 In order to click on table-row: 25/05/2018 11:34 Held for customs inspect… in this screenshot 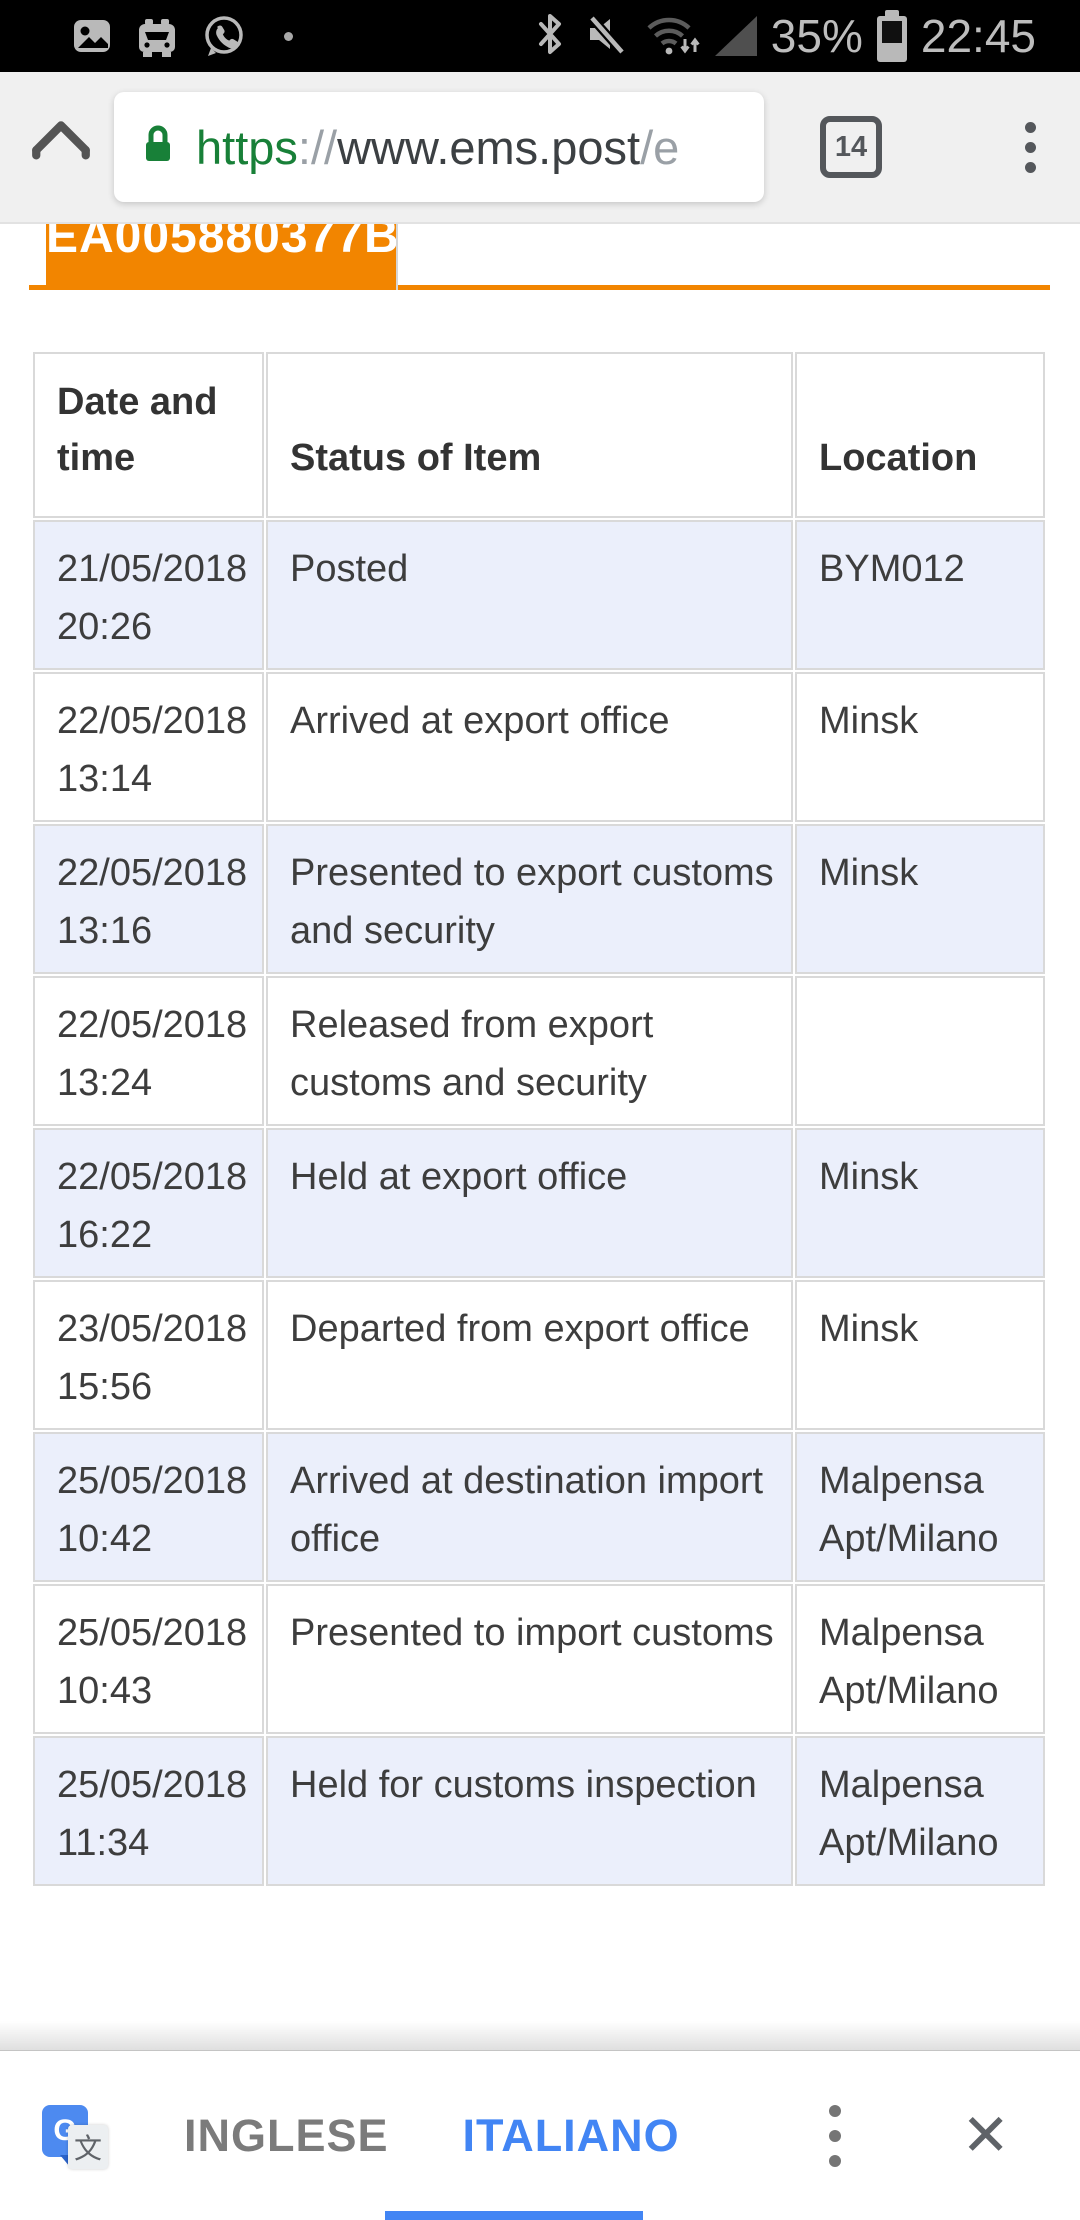, I will do `click(539, 1811)`.